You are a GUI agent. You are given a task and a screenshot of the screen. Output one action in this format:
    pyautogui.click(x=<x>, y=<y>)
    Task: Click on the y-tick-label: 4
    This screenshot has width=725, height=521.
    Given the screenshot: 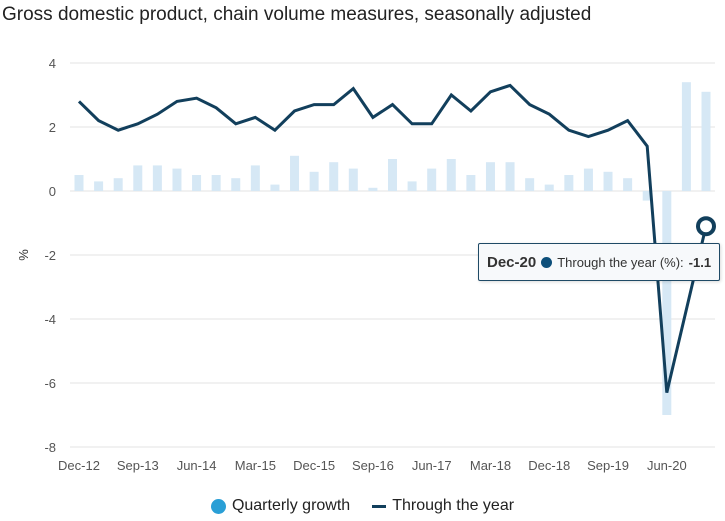 What is the action you would take?
    pyautogui.click(x=52, y=63)
    